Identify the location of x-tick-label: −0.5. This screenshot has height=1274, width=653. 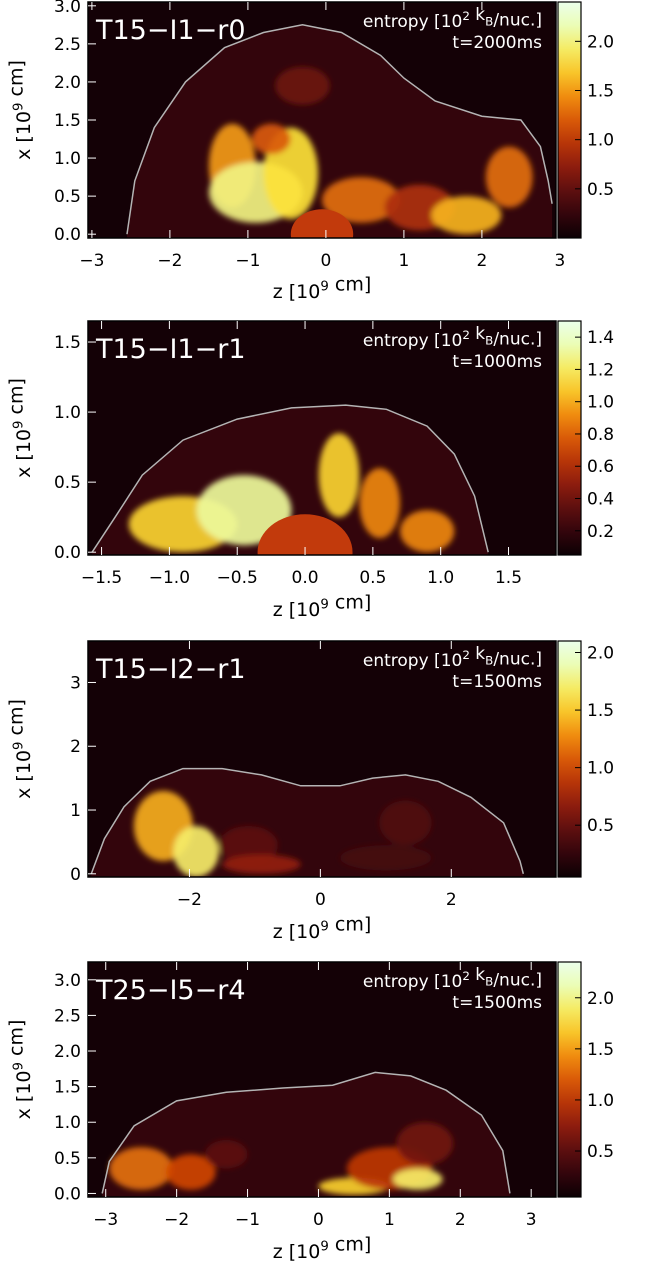
(237, 578).